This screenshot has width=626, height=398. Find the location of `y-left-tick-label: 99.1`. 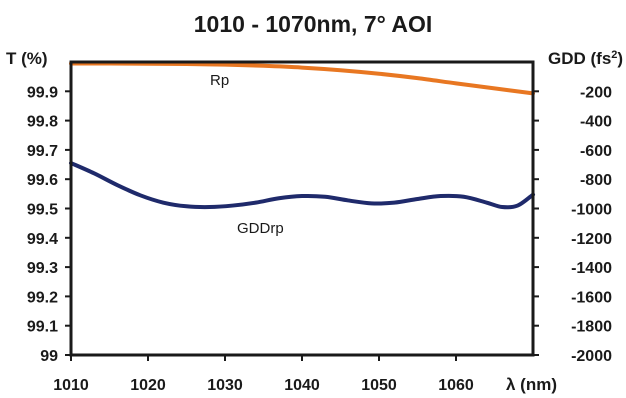

y-left-tick-label: 99.1 is located at coordinates (42, 327).